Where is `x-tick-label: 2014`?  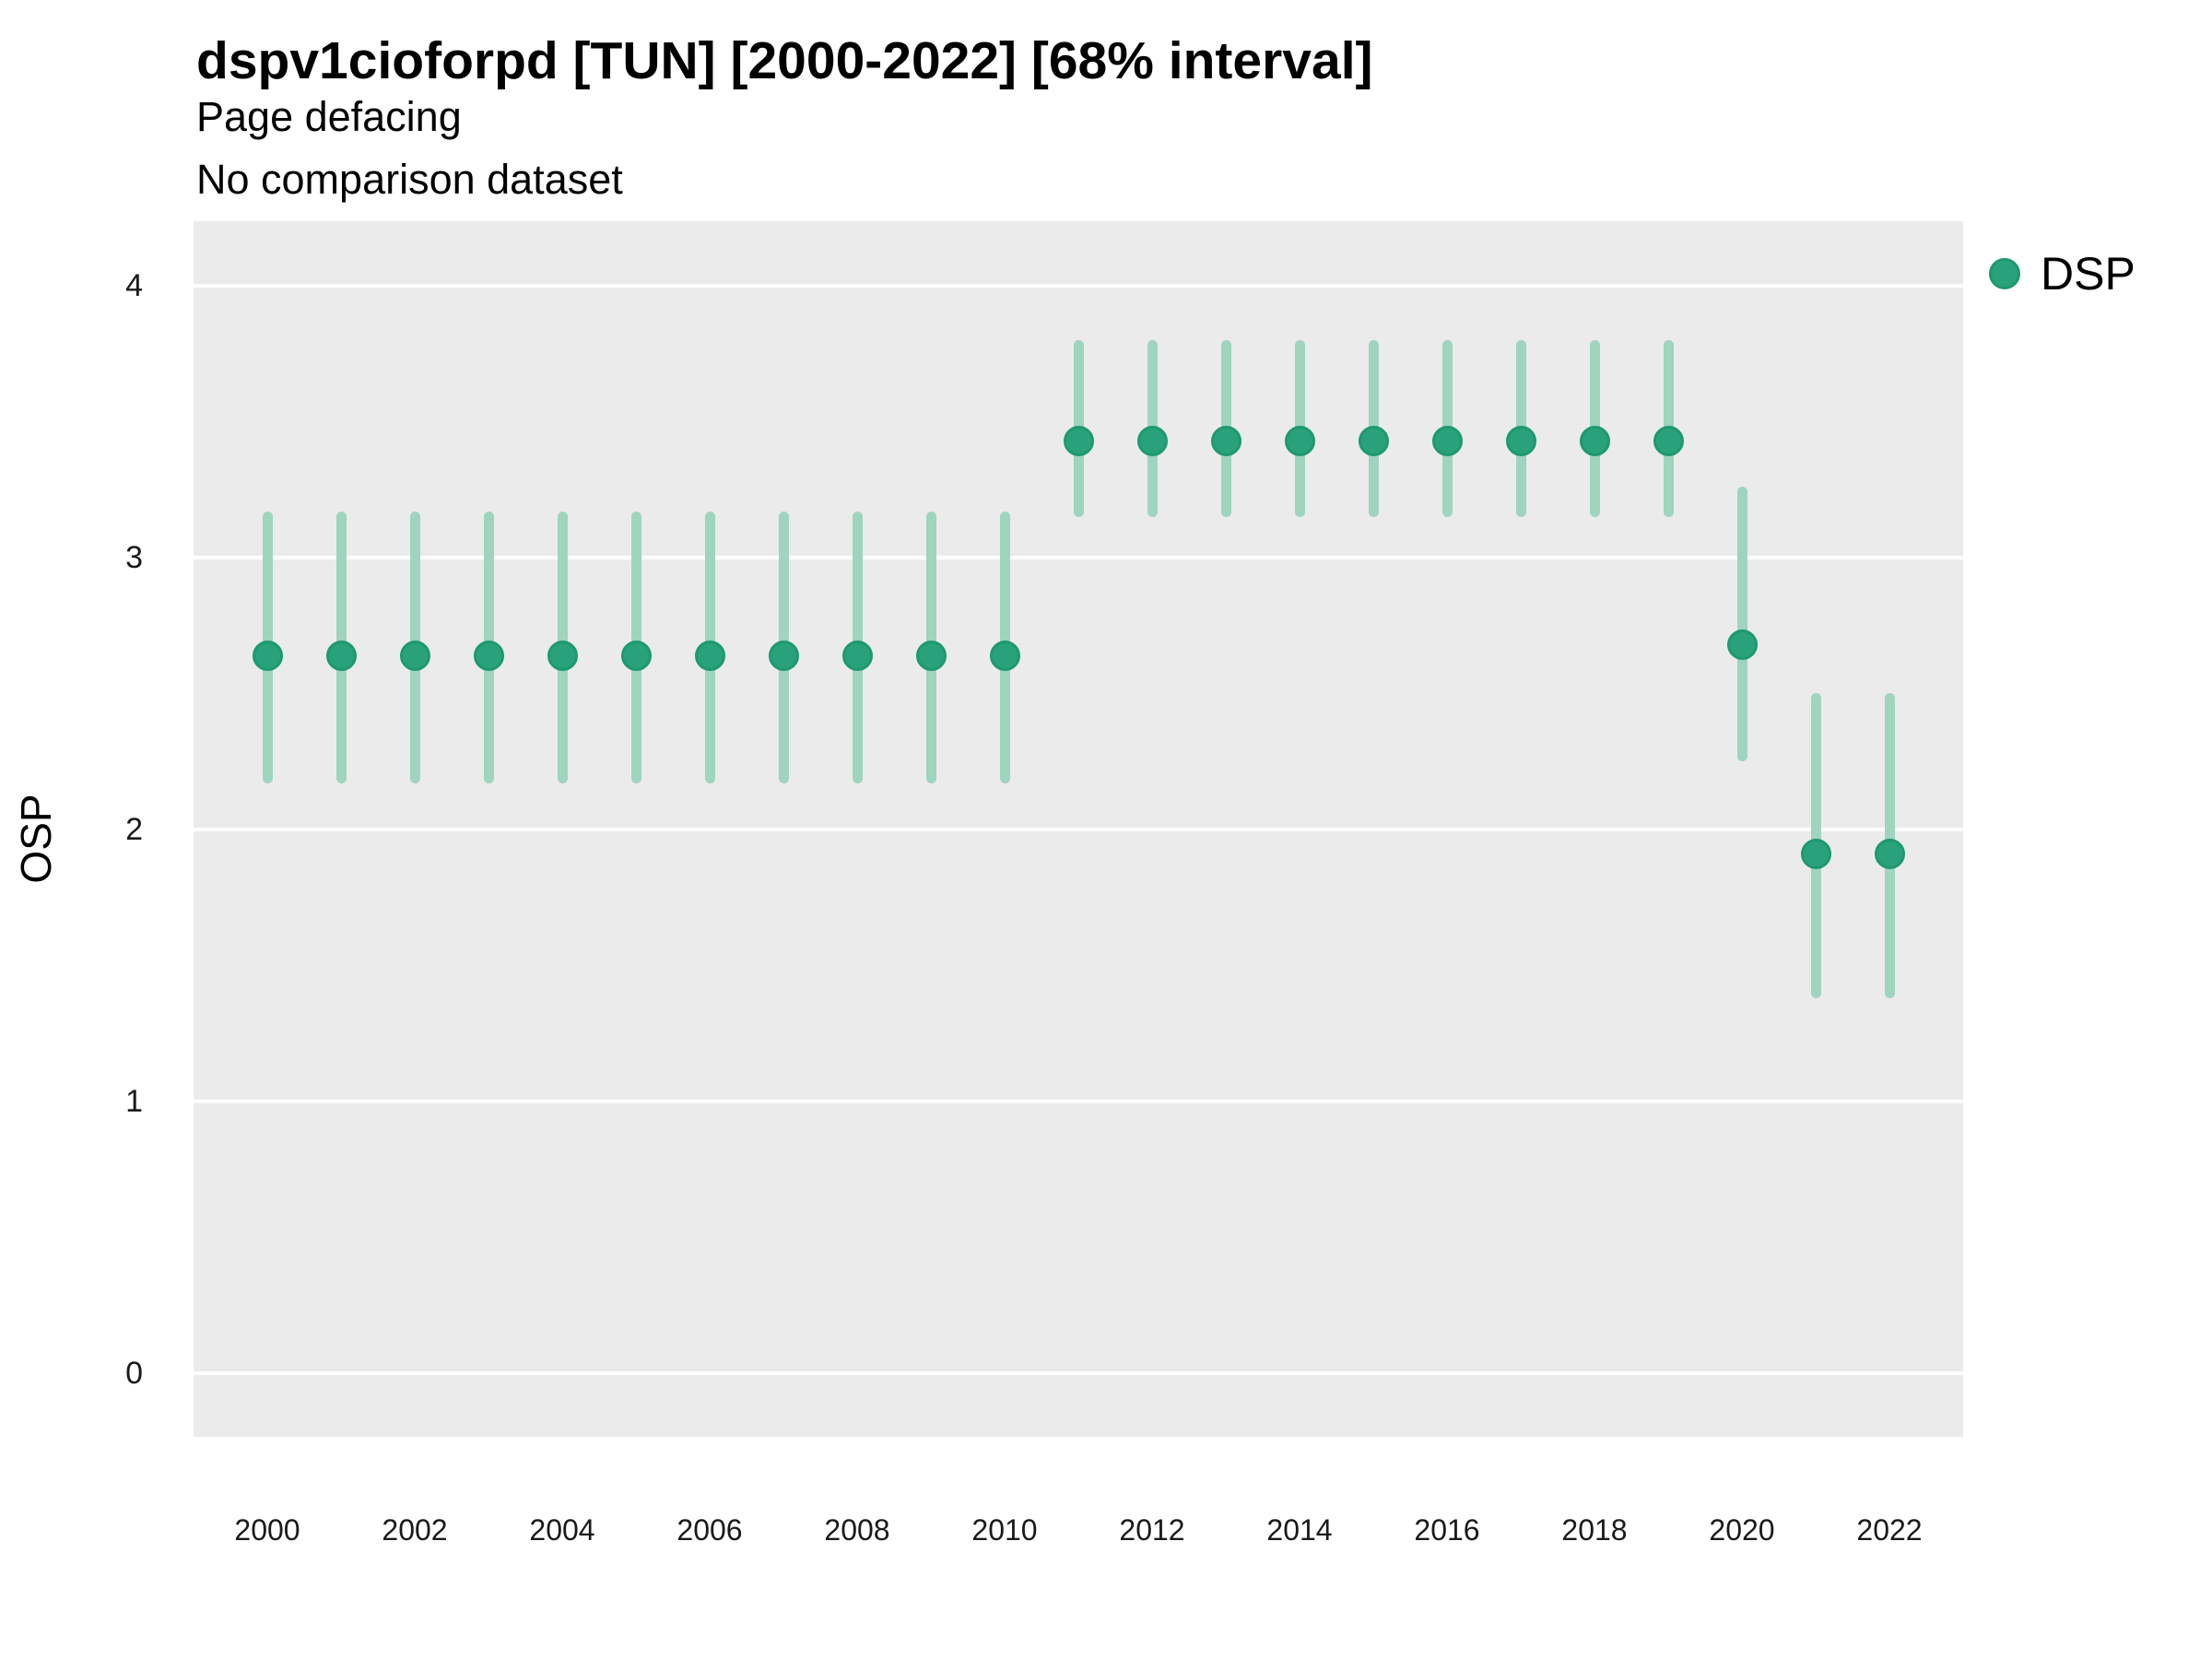
x-tick-label: 2014 is located at coordinates (1299, 1530).